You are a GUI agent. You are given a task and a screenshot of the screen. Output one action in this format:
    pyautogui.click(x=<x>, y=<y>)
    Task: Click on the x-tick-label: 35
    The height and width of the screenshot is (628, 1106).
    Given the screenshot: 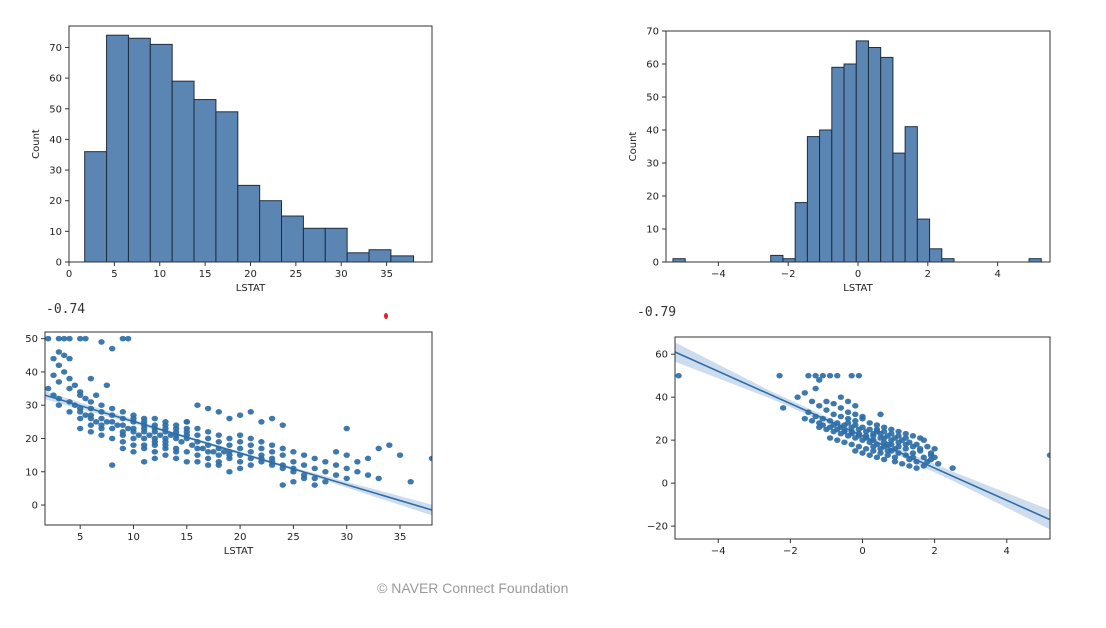 What is the action you would take?
    pyautogui.click(x=400, y=537)
    